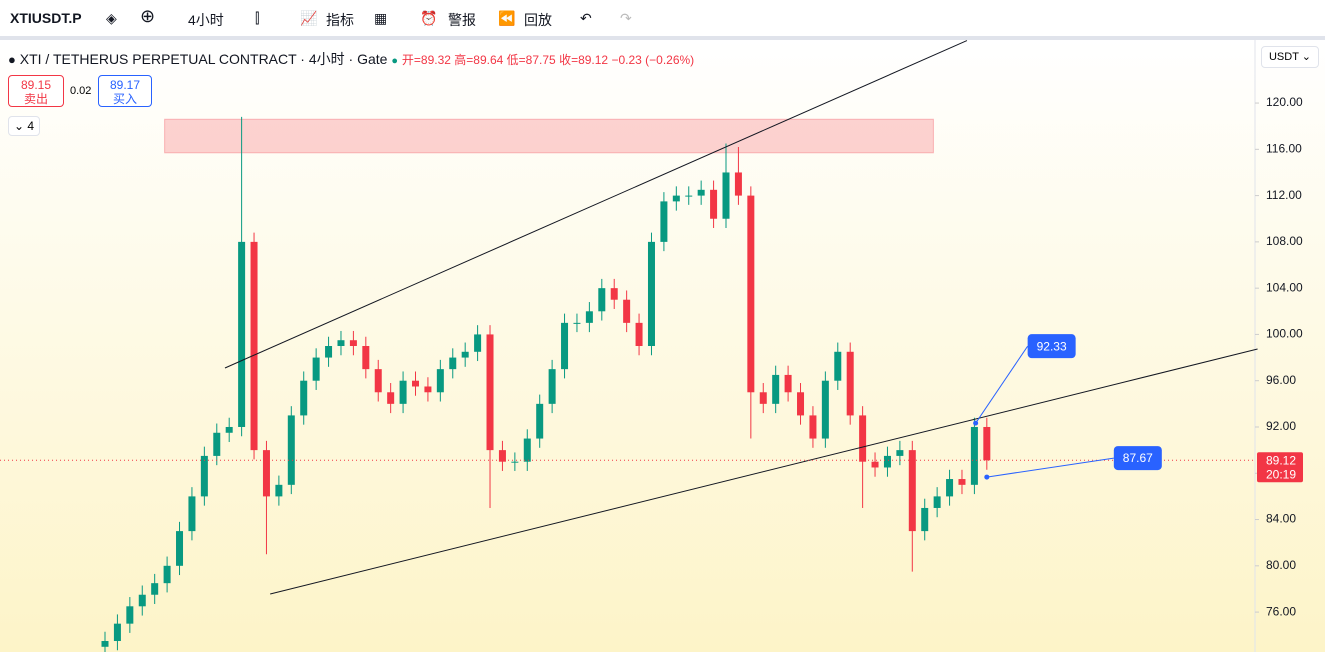  Describe the element at coordinates (1283, 57) in the screenshot. I see `currency: USDT` at that location.